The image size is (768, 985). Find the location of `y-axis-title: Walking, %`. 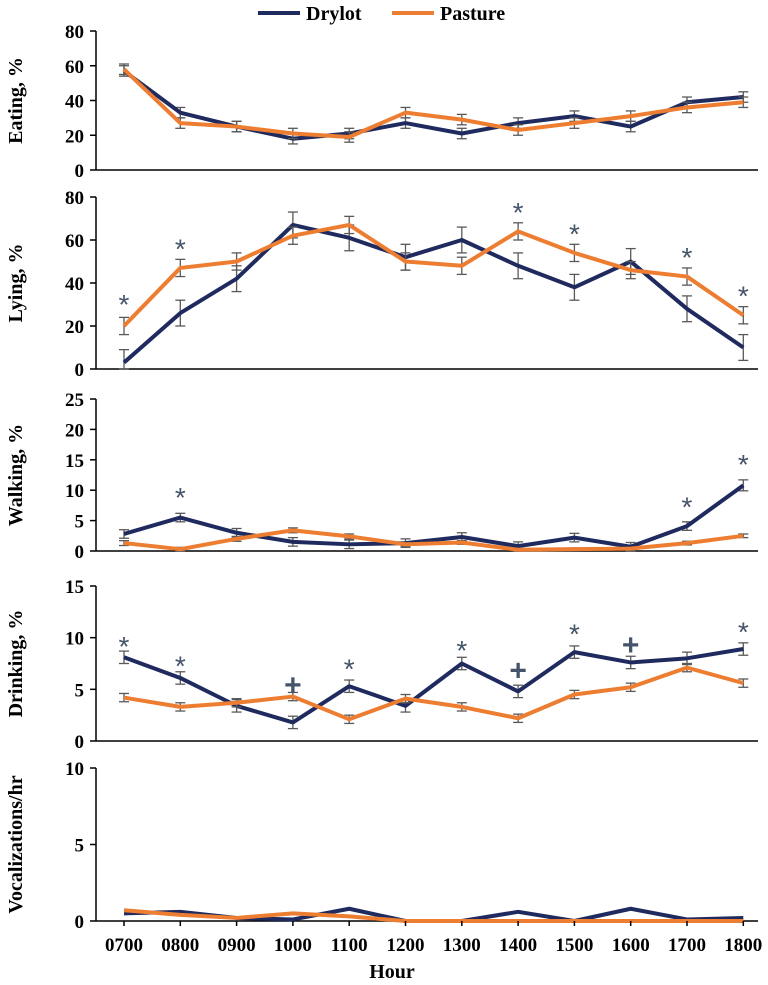

y-axis-title: Walking, % is located at coordinates (16, 475).